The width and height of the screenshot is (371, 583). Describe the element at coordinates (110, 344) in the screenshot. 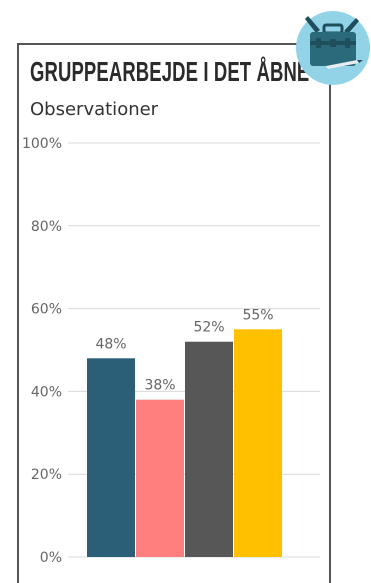

I see `bar-value-label: 48%` at that location.